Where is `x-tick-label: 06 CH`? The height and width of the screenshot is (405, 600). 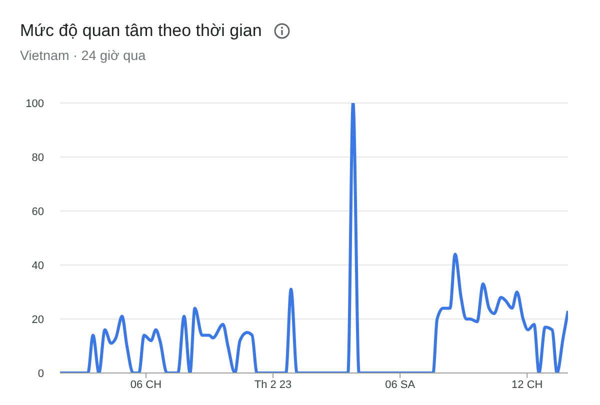
x-tick-label: 06 CH is located at coordinates (146, 384).